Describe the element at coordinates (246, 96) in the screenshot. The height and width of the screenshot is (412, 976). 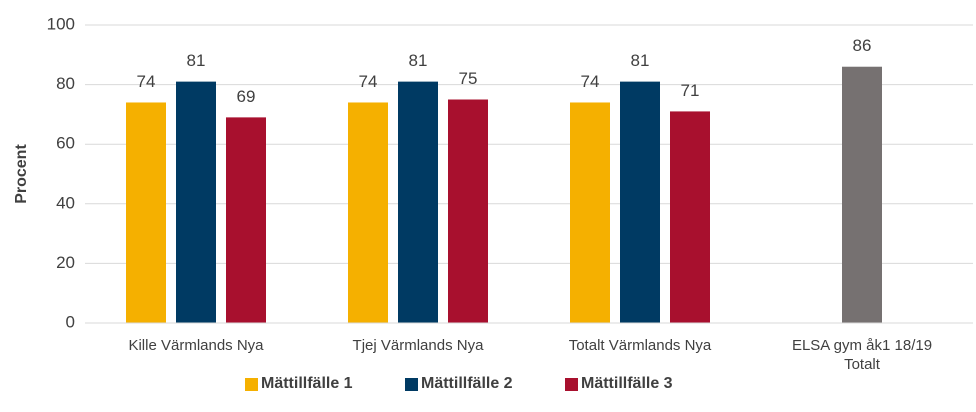
I see `data-label: 69` at that location.